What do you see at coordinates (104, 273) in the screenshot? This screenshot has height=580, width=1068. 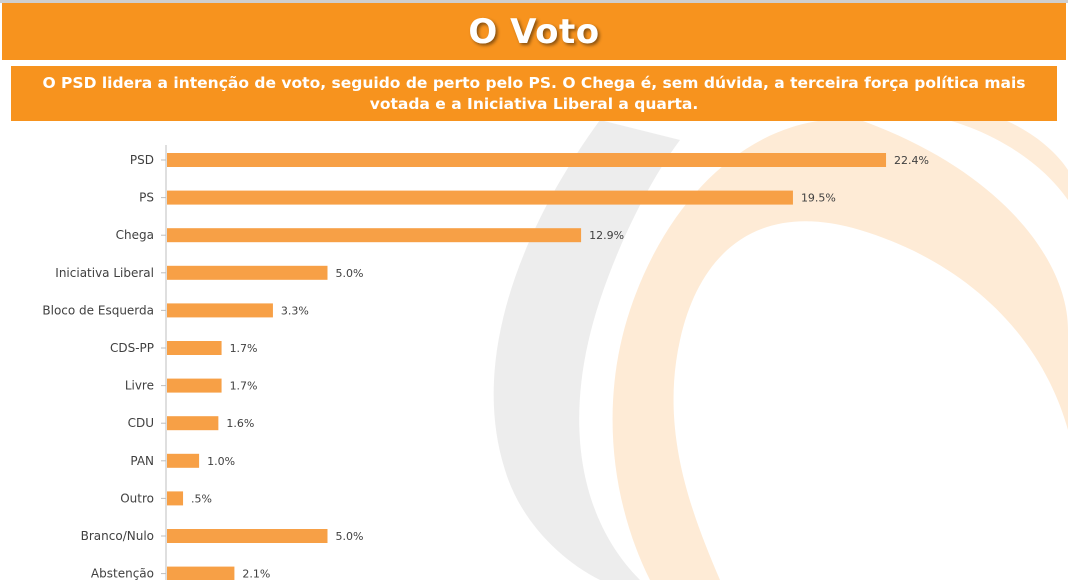 I see `category-label: Iniciativa Liberal` at bounding box center [104, 273].